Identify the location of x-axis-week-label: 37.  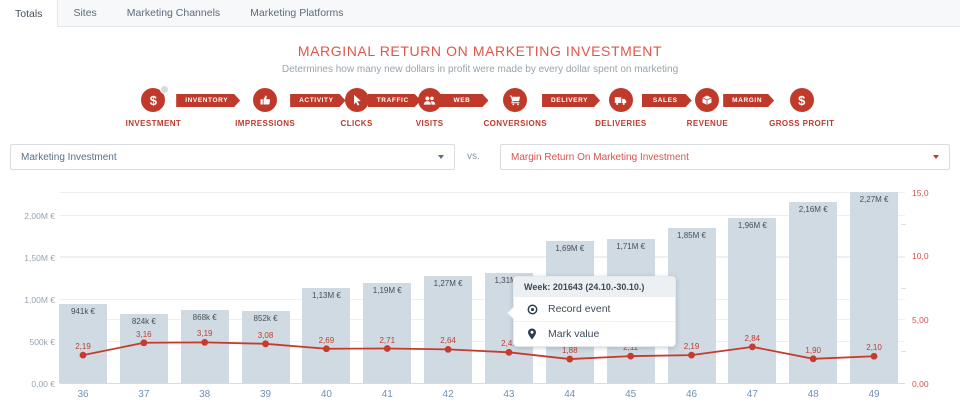
(144, 394).